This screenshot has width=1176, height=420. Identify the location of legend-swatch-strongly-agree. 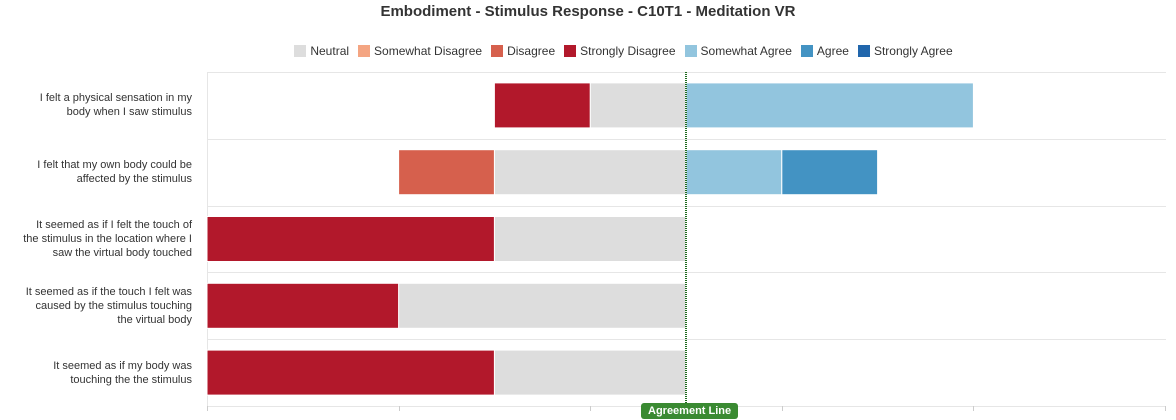
(863, 51).